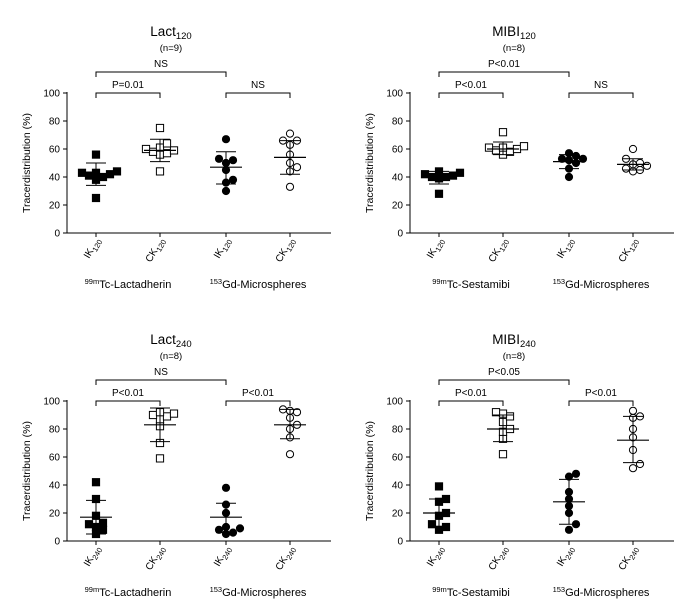  Describe the element at coordinates (171, 48) in the screenshot. I see `sample-size-label: (n=9)` at that location.